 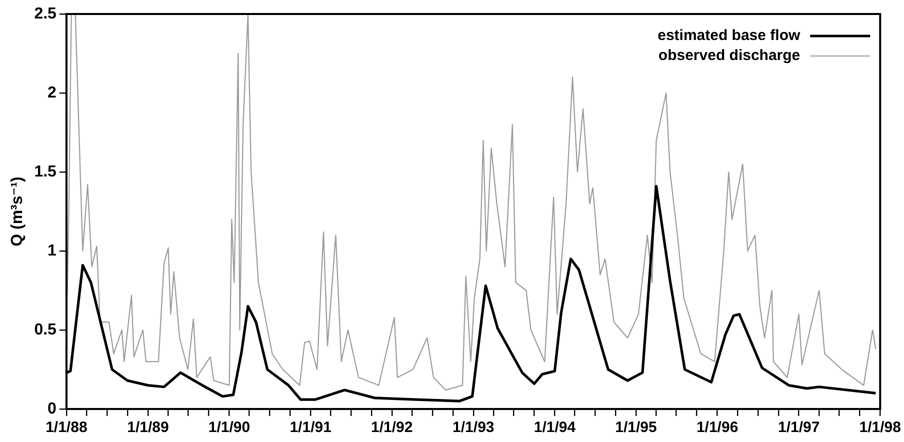 I want to click on y-tick-label: 2.5, so click(x=45, y=13).